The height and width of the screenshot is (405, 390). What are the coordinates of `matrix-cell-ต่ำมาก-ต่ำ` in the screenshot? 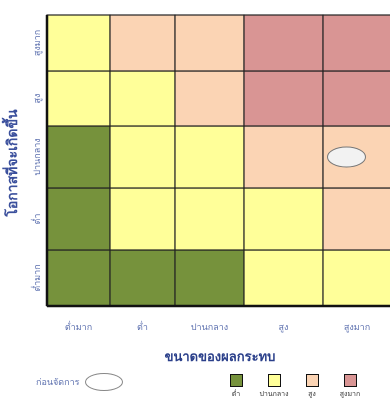 It's located at (142, 278).